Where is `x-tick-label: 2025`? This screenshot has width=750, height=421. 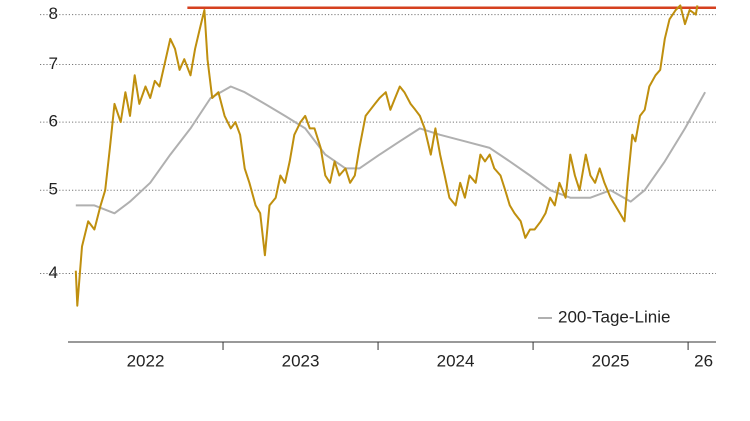 x-tick-label: 2025 is located at coordinates (611, 360).